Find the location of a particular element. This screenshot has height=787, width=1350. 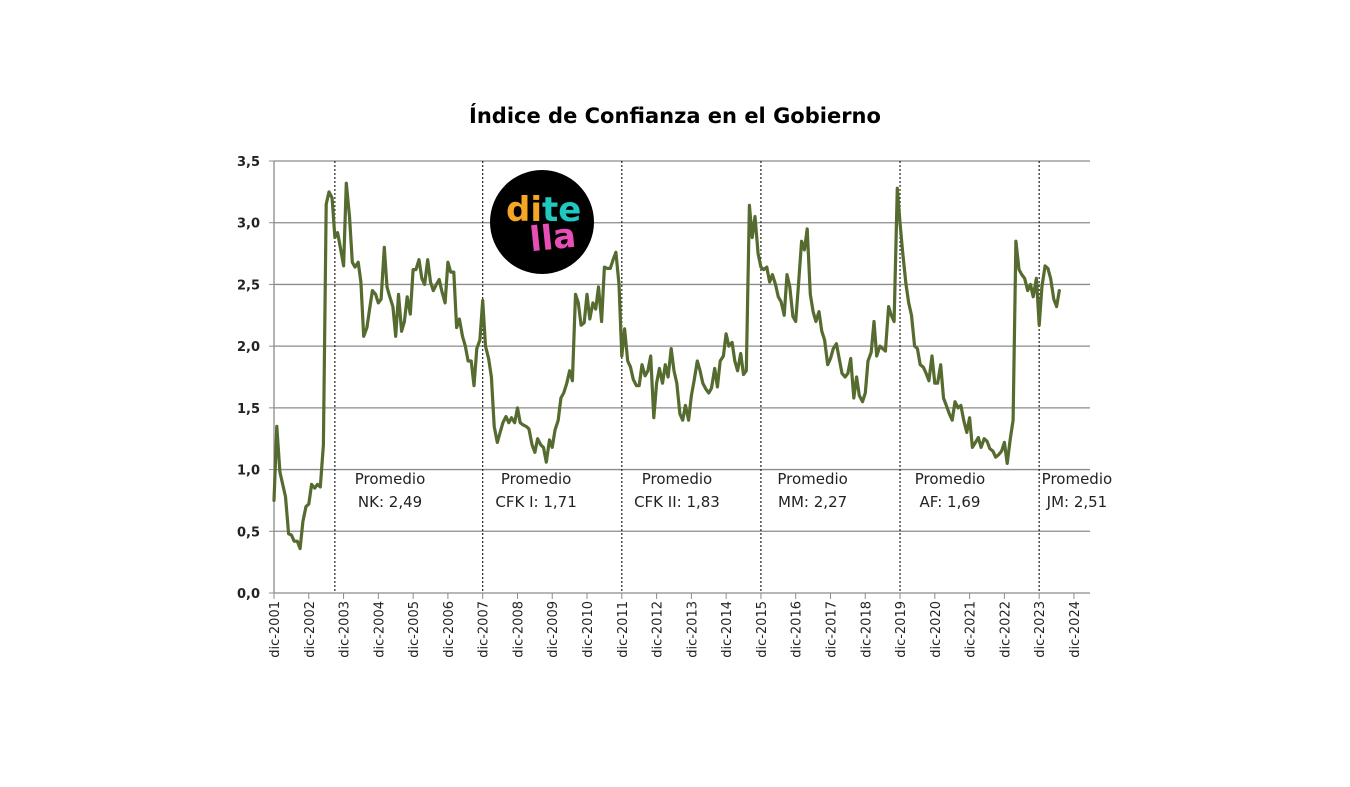

annotation-value: MM: 2,27 is located at coordinates (812, 502).